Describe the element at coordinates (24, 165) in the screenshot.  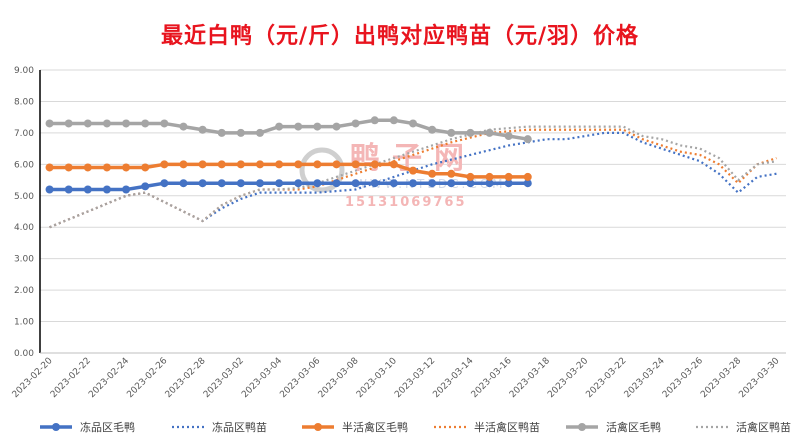
I see `y-tick-label: 6.00` at that location.